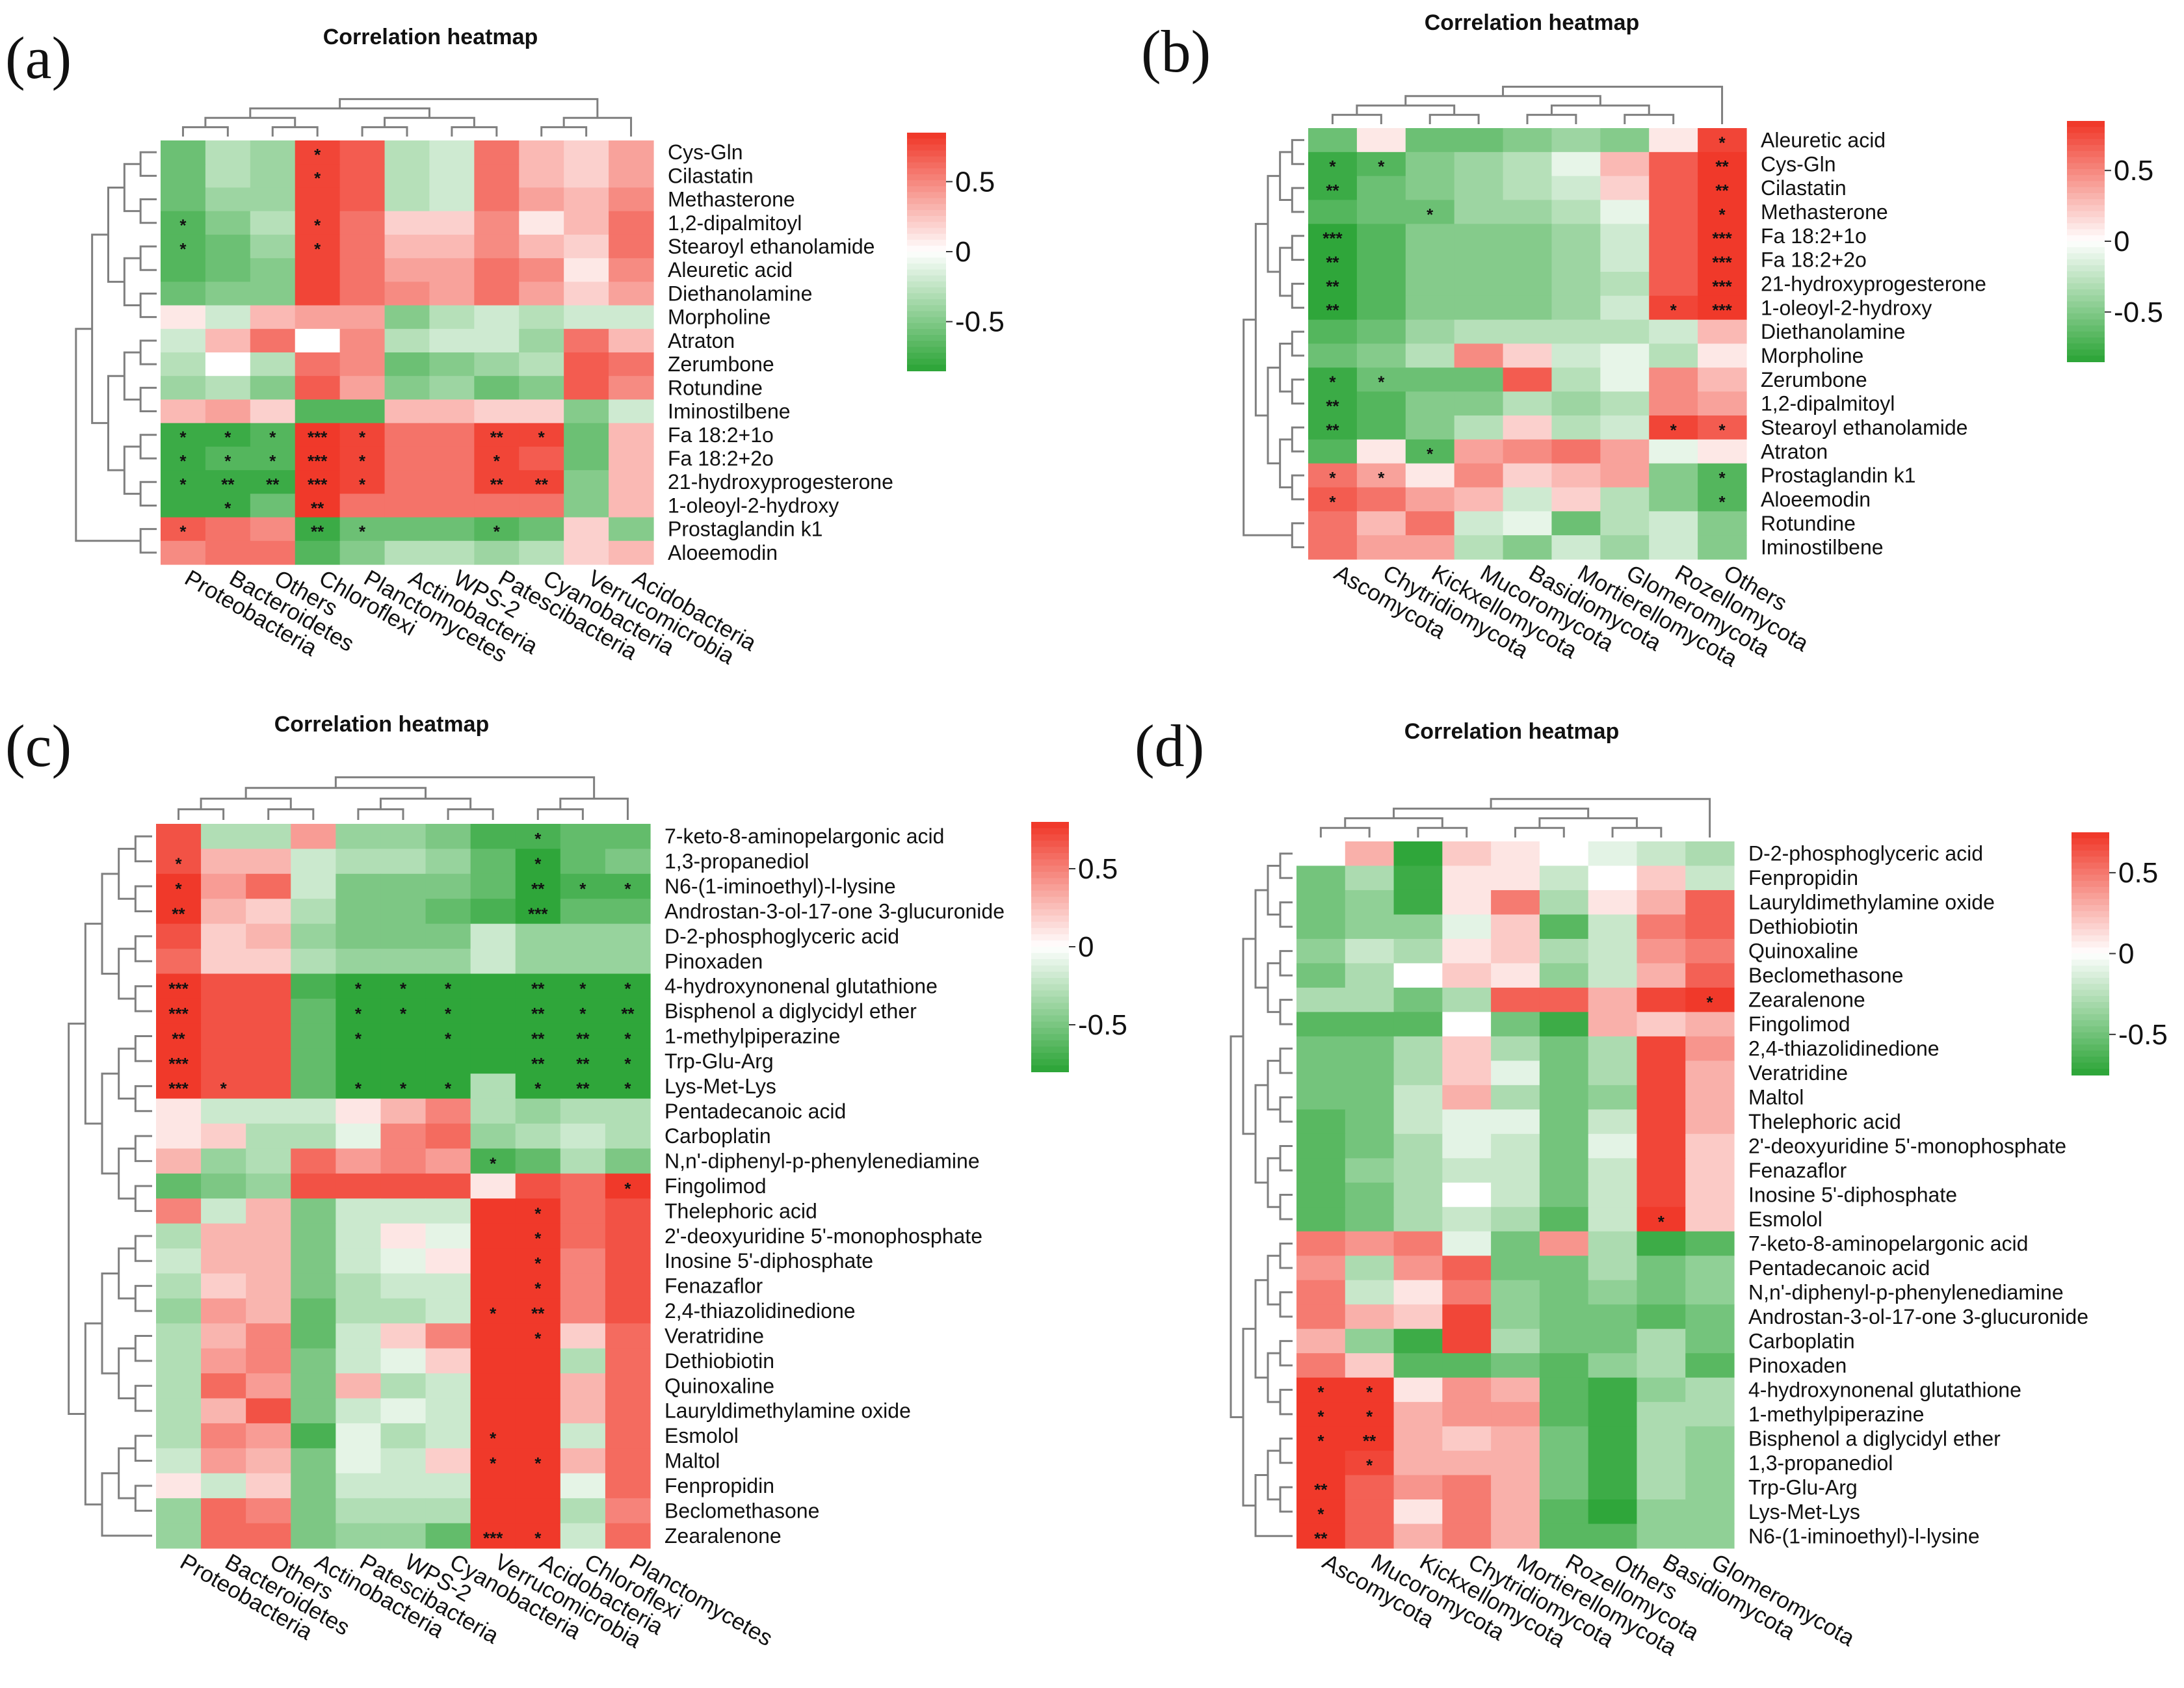  I want to click on row-label: Fenpropidin, so click(1803, 878).